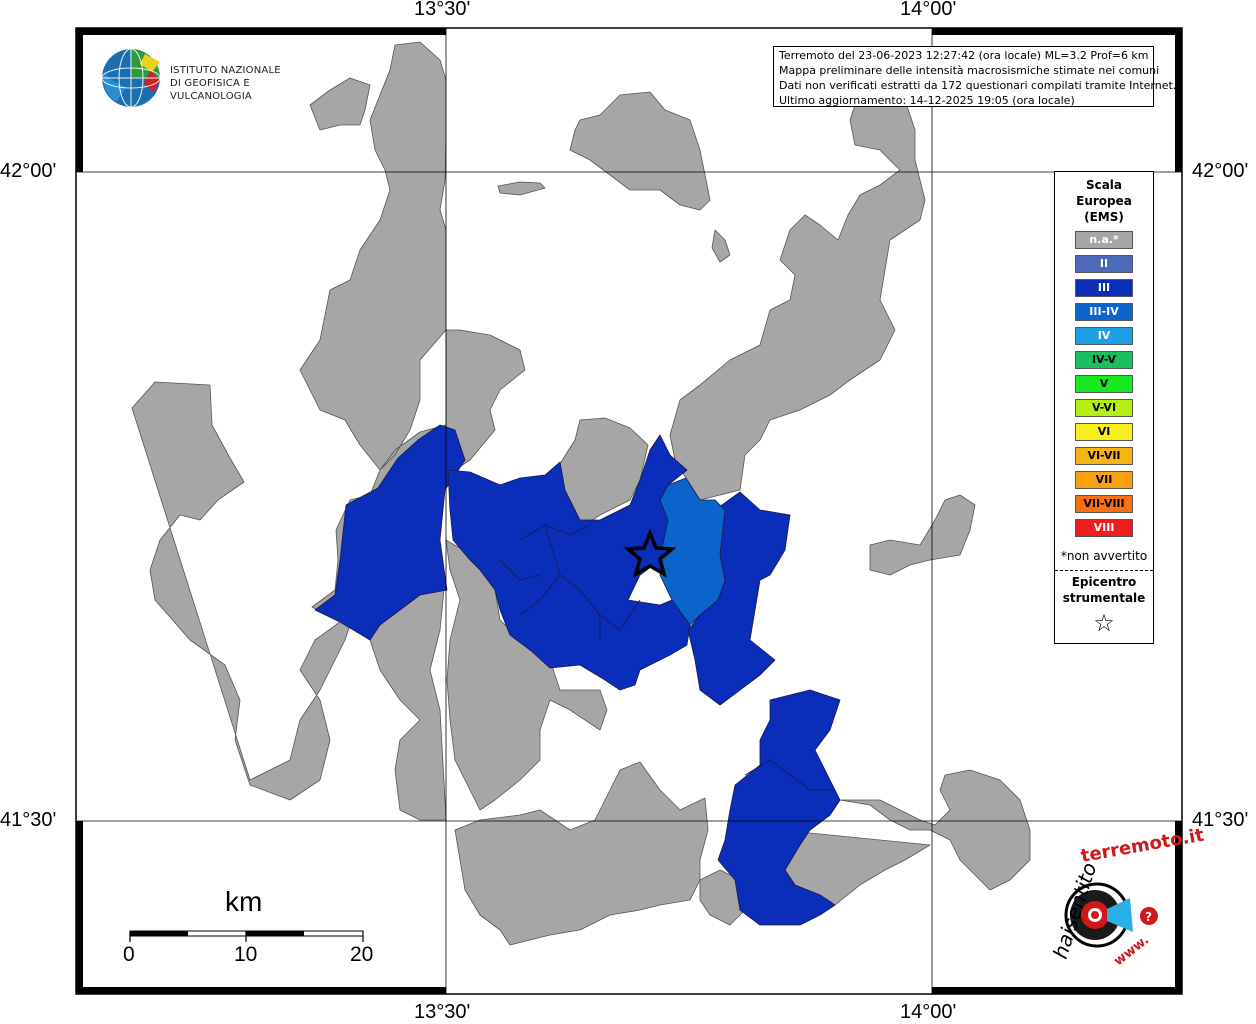 This screenshot has width=1256, height=1024. What do you see at coordinates (1104, 582) in the screenshot?
I see `legend-epicenter-line-1: Epicentro` at bounding box center [1104, 582].